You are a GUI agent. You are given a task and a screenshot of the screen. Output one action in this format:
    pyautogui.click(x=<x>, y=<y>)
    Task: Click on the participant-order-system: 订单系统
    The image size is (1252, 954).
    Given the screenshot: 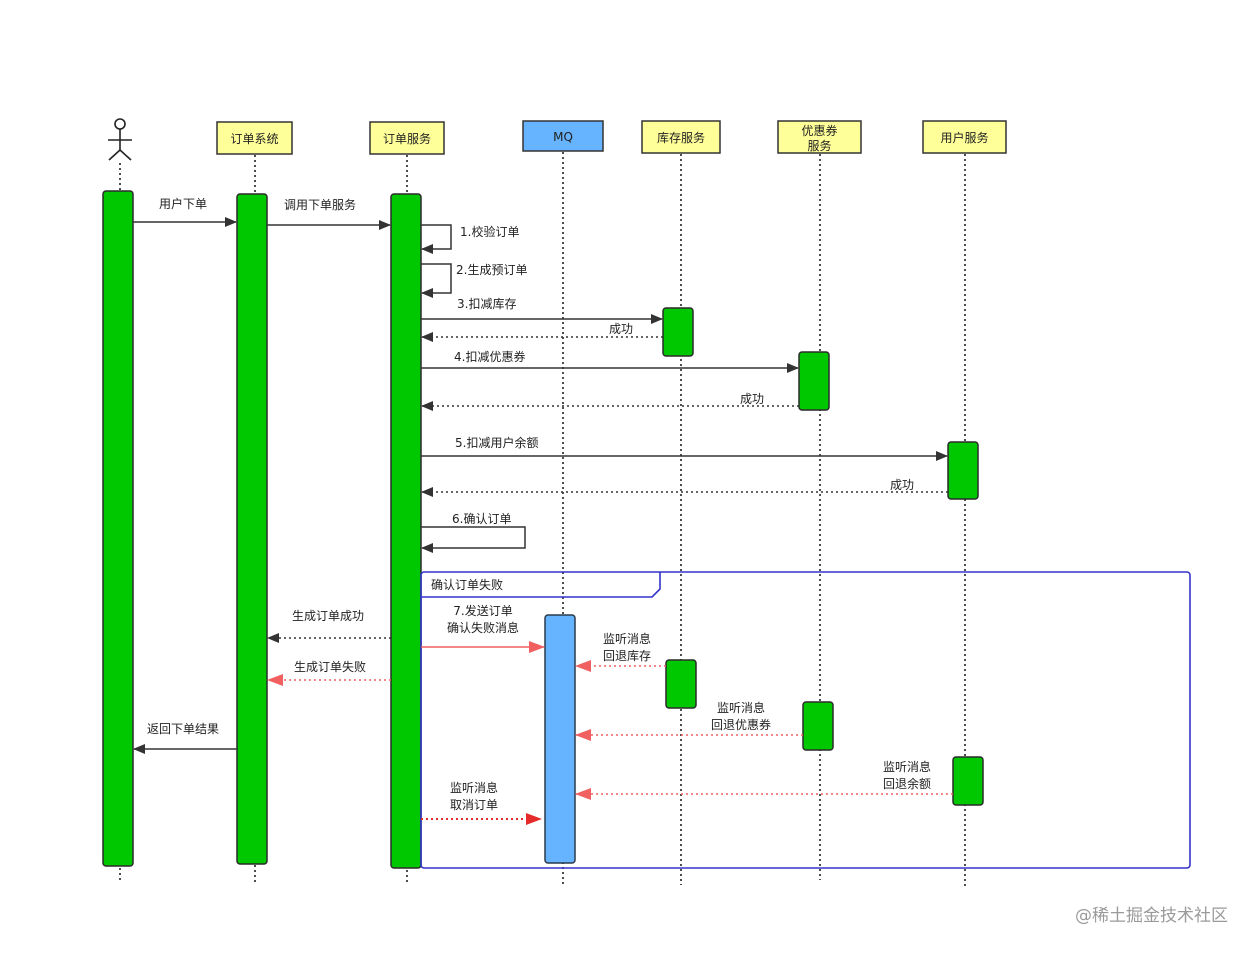 What is the action you would take?
    pyautogui.click(x=254, y=138)
    